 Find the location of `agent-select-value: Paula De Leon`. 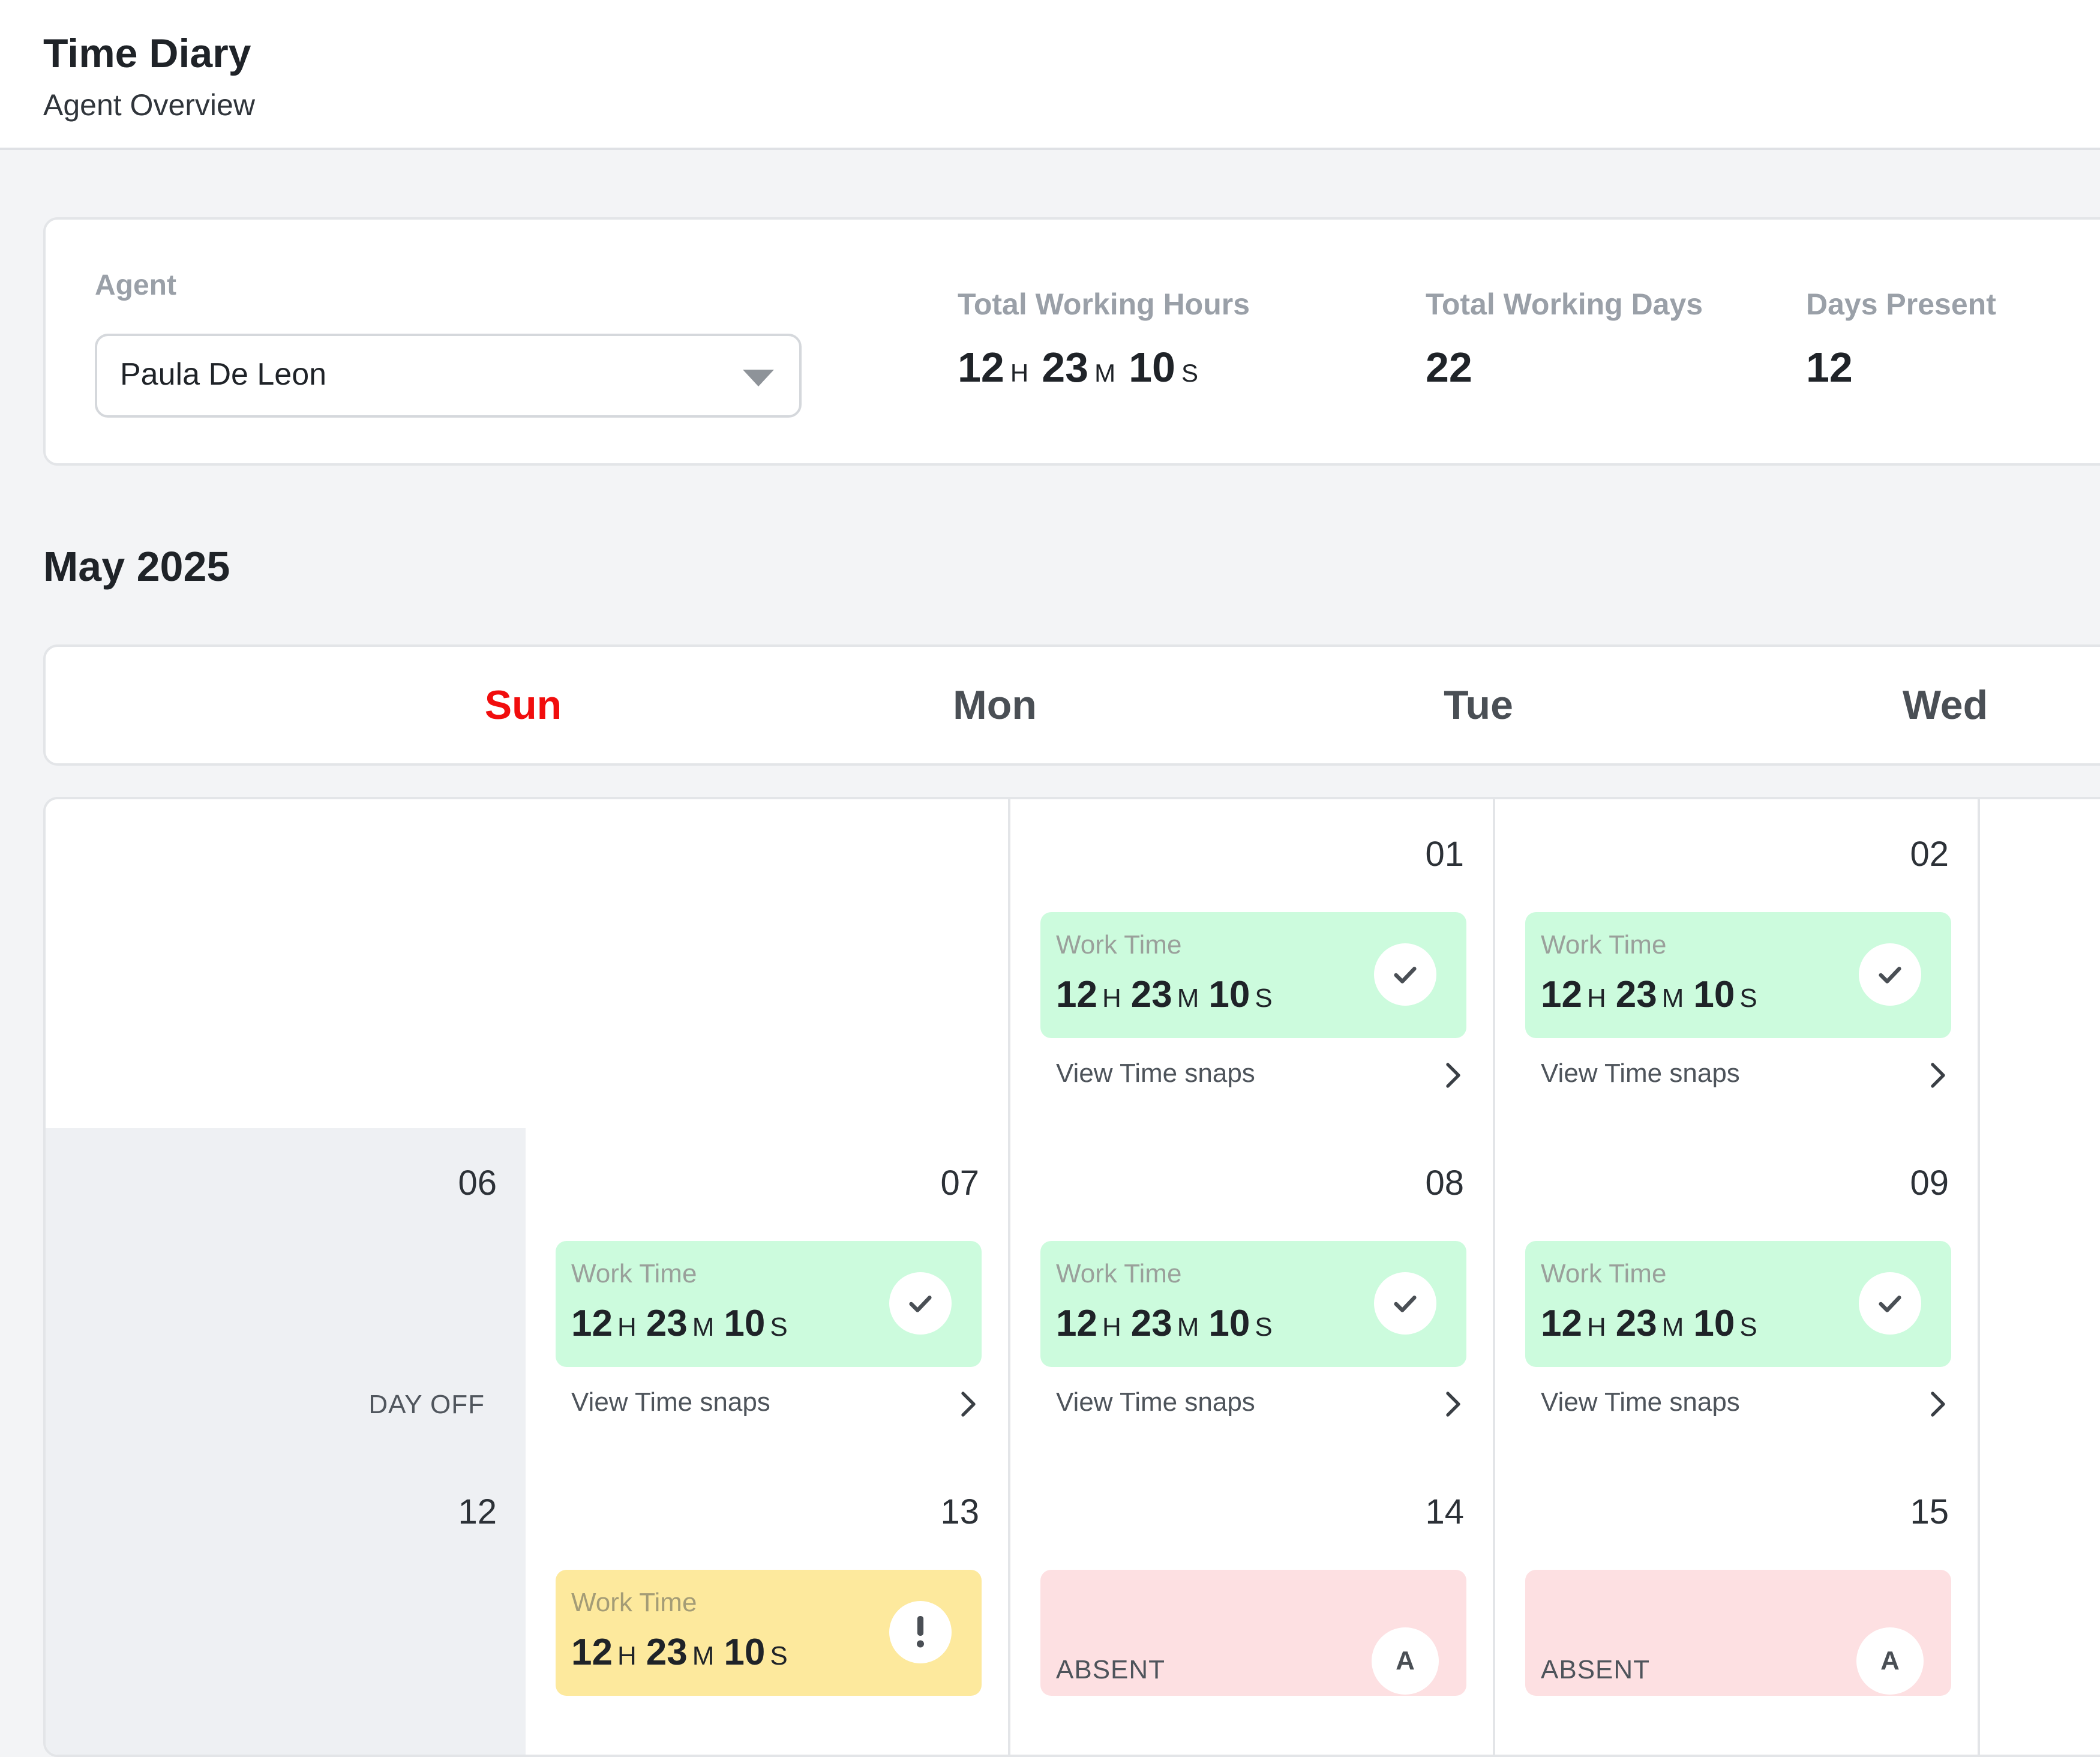

agent-select-value: Paula De Leon is located at coordinates (223, 374).